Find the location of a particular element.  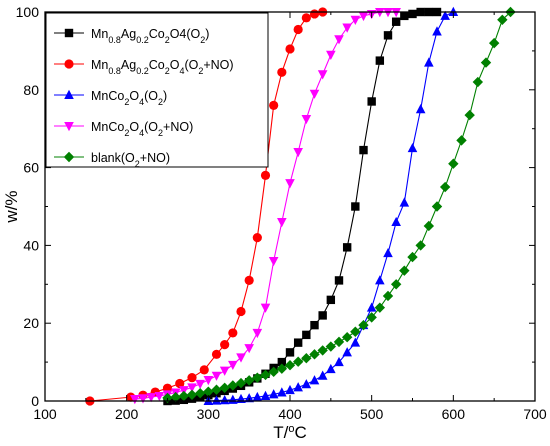

y-tick-label: 0 is located at coordinates (35, 401).